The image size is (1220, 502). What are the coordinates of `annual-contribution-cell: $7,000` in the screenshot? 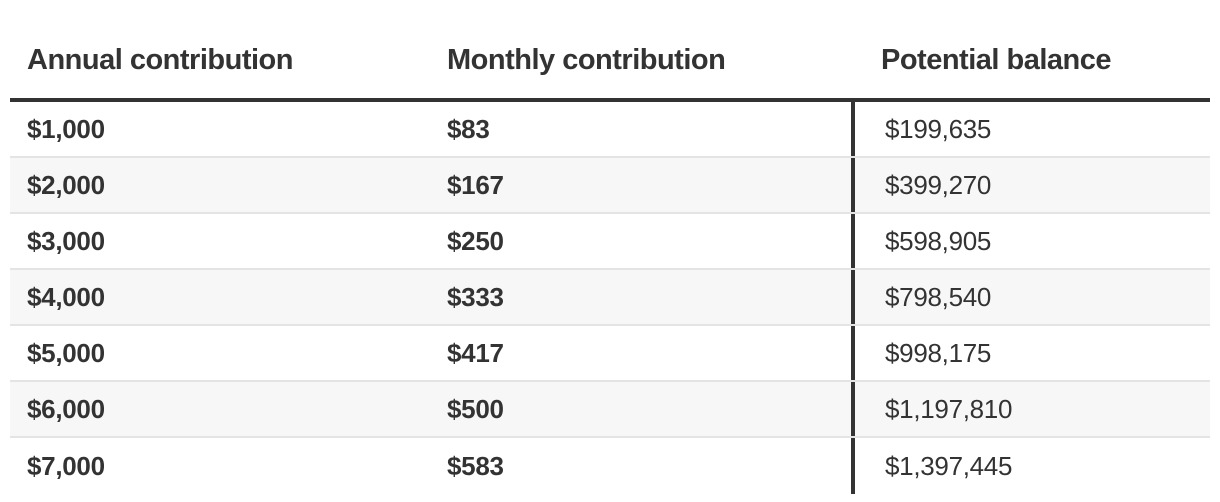 It's located at (66, 465).